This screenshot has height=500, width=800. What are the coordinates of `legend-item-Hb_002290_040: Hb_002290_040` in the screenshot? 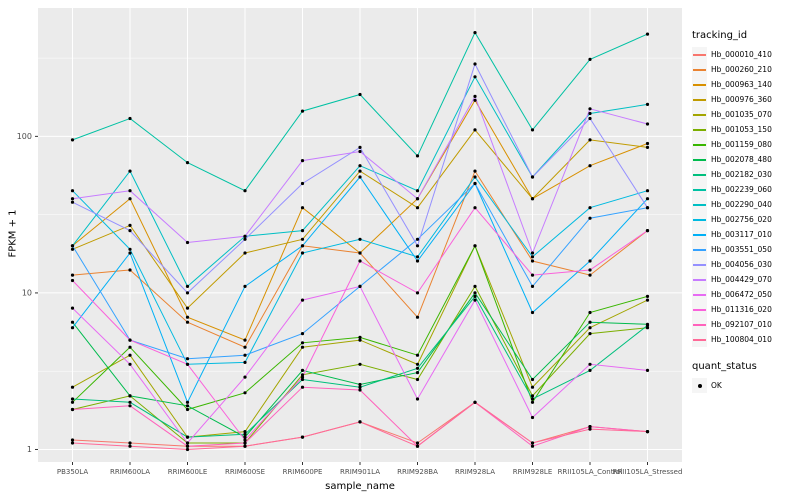 It's located at (745, 204).